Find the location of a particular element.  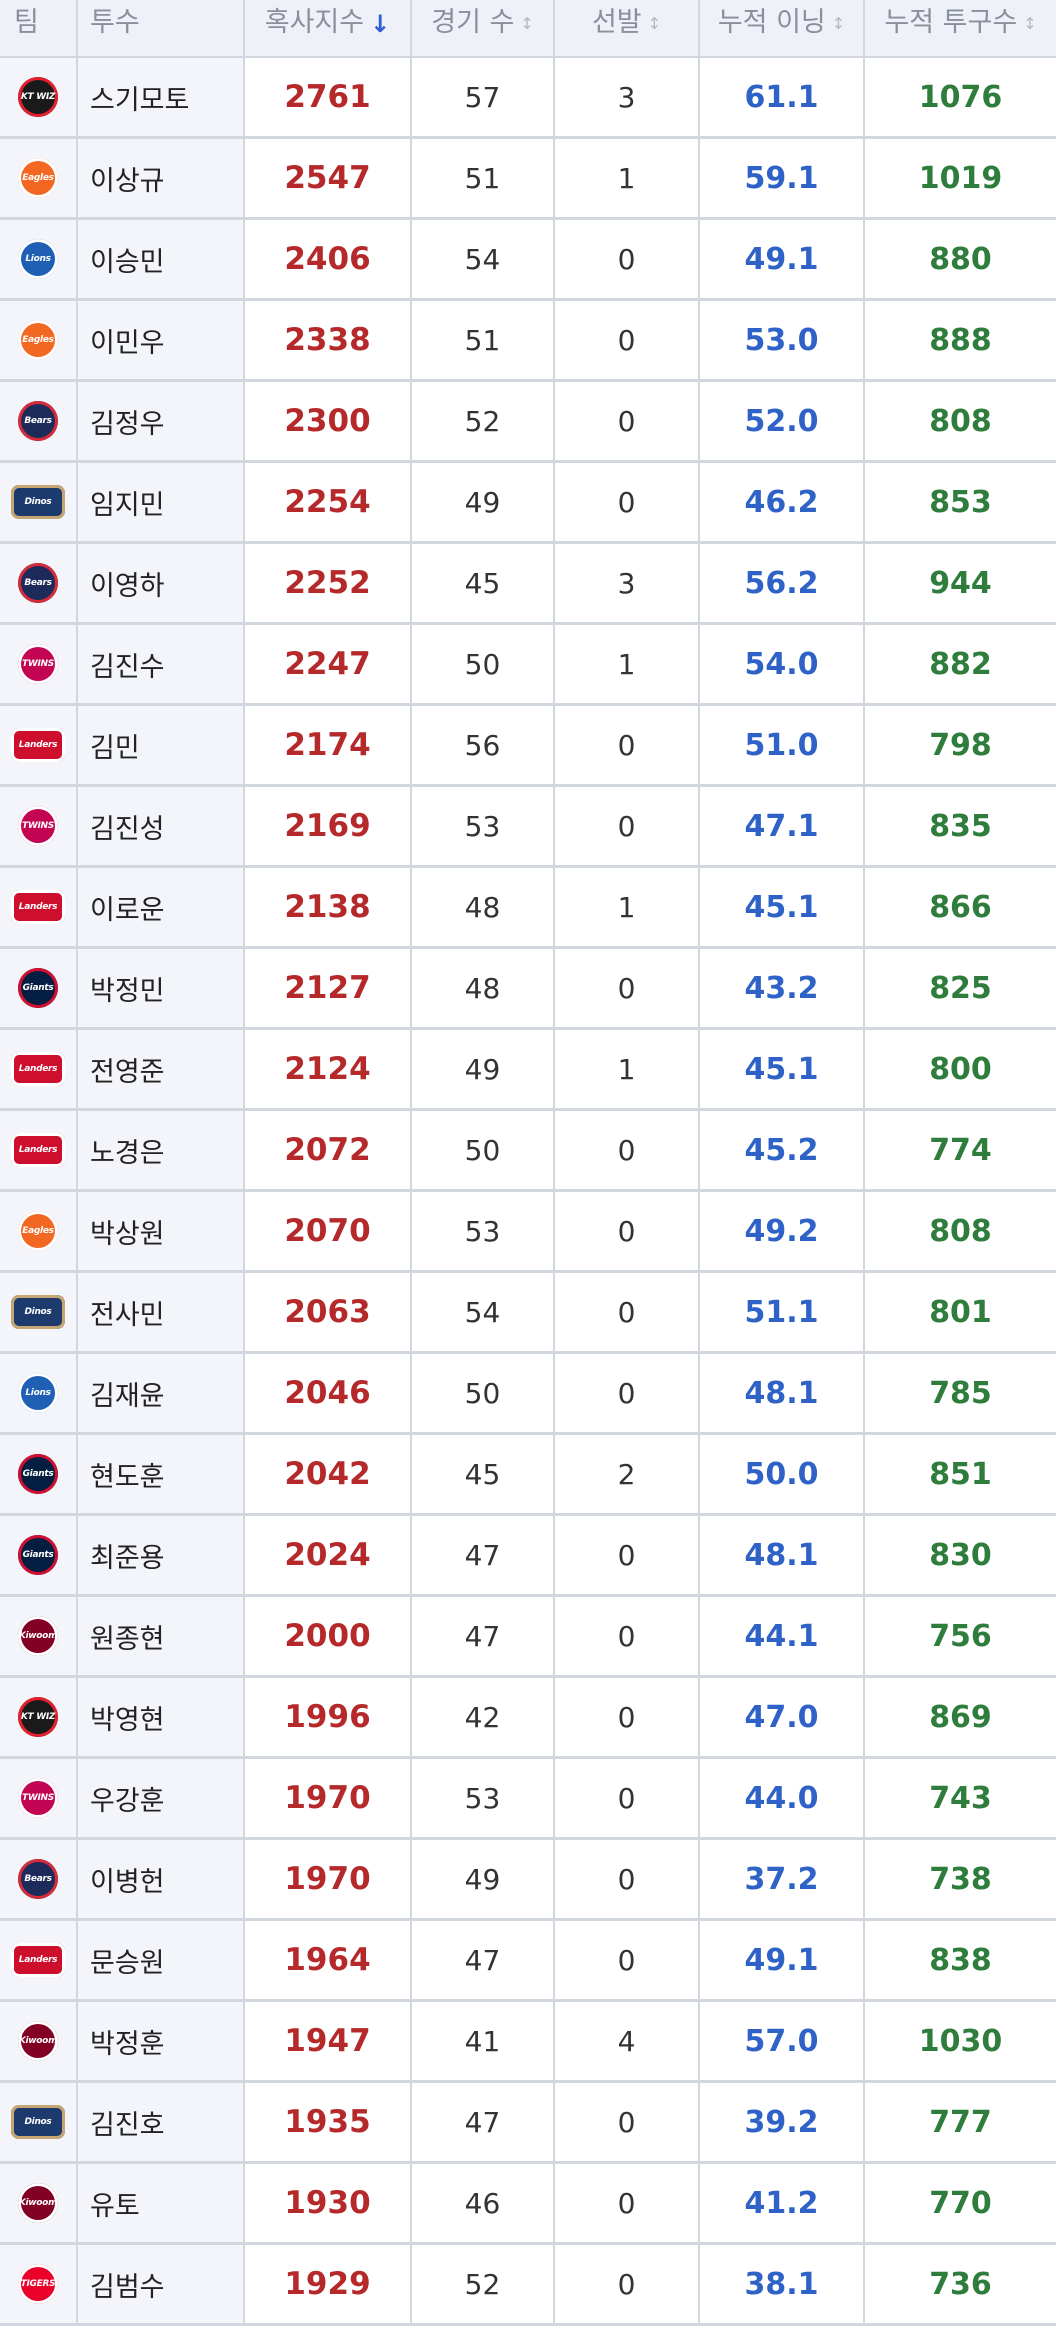

table-row: Landers 전영준 2124 49 1 45.1 800 is located at coordinates (528, 1069).